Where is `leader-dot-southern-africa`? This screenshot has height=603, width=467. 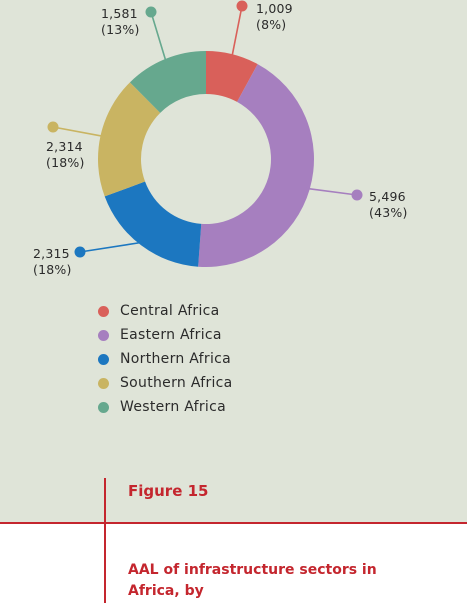
leader-dot-southern-africa is located at coordinates (53, 127).